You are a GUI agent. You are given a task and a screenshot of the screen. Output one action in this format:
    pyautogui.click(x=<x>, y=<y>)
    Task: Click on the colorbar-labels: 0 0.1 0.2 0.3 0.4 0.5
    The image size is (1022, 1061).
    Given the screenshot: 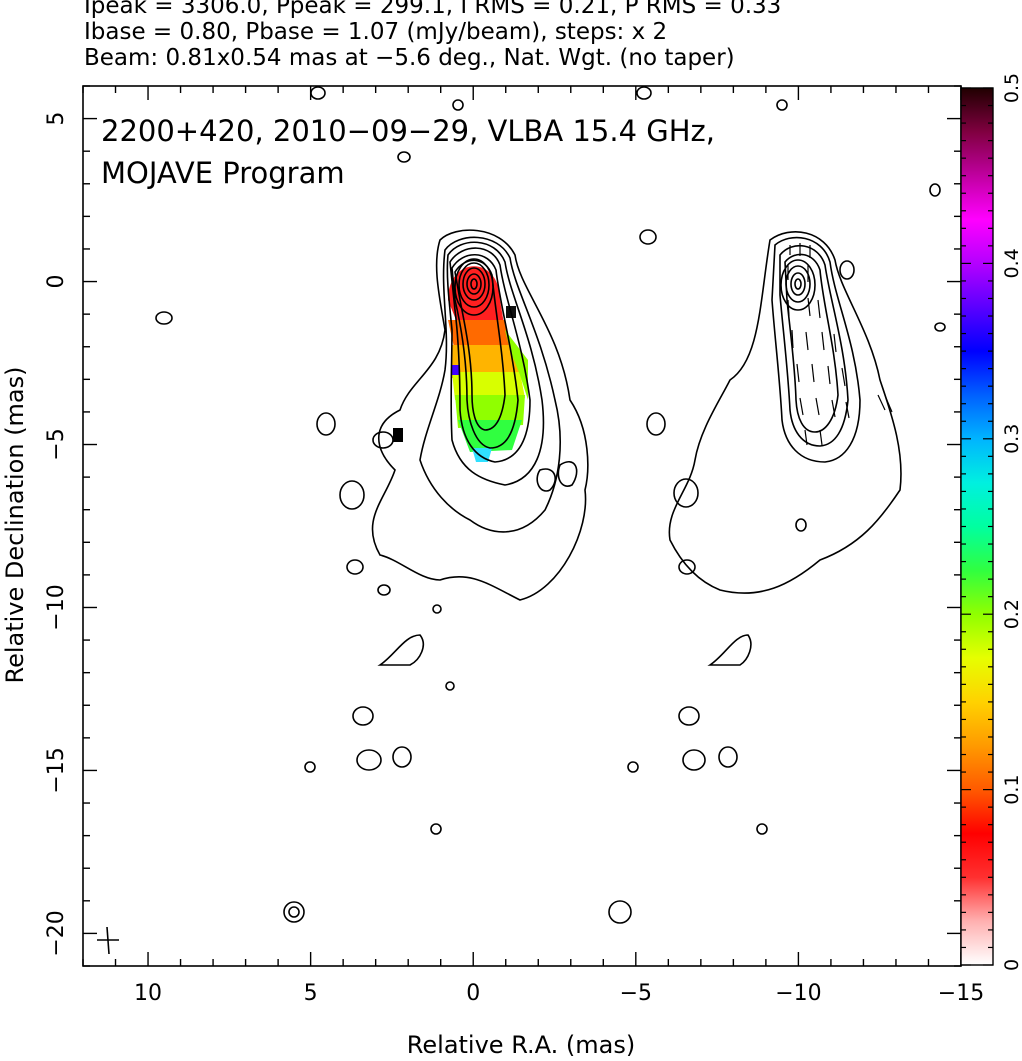 What is the action you would take?
    pyautogui.click(x=1011, y=522)
    